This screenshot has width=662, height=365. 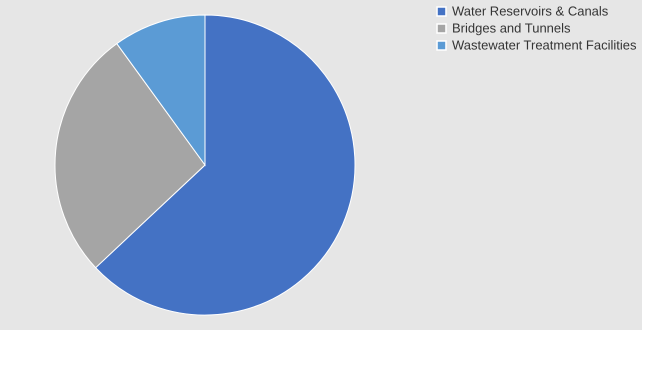 What do you see at coordinates (512, 28) in the screenshot?
I see `legend-label: Bridges and Tunnels` at bounding box center [512, 28].